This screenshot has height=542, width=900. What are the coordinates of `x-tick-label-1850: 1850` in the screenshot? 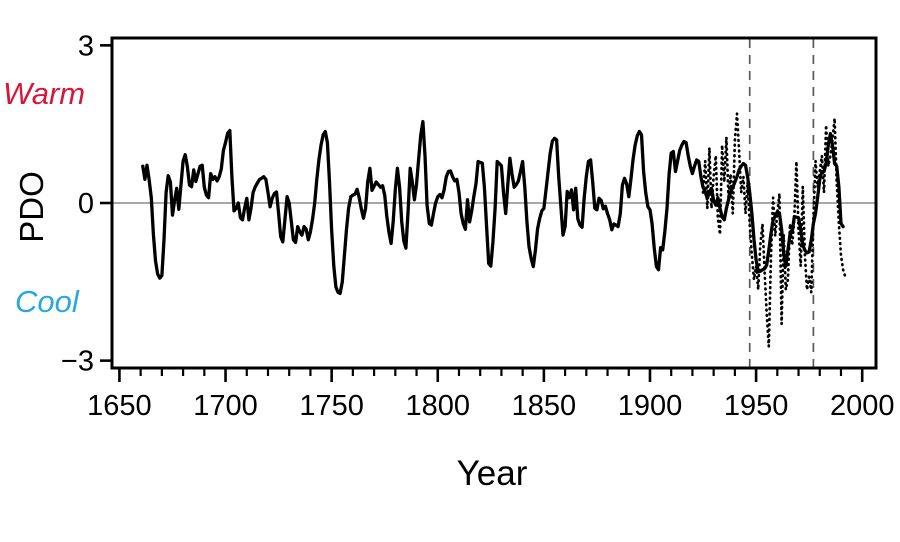 It's located at (544, 406).